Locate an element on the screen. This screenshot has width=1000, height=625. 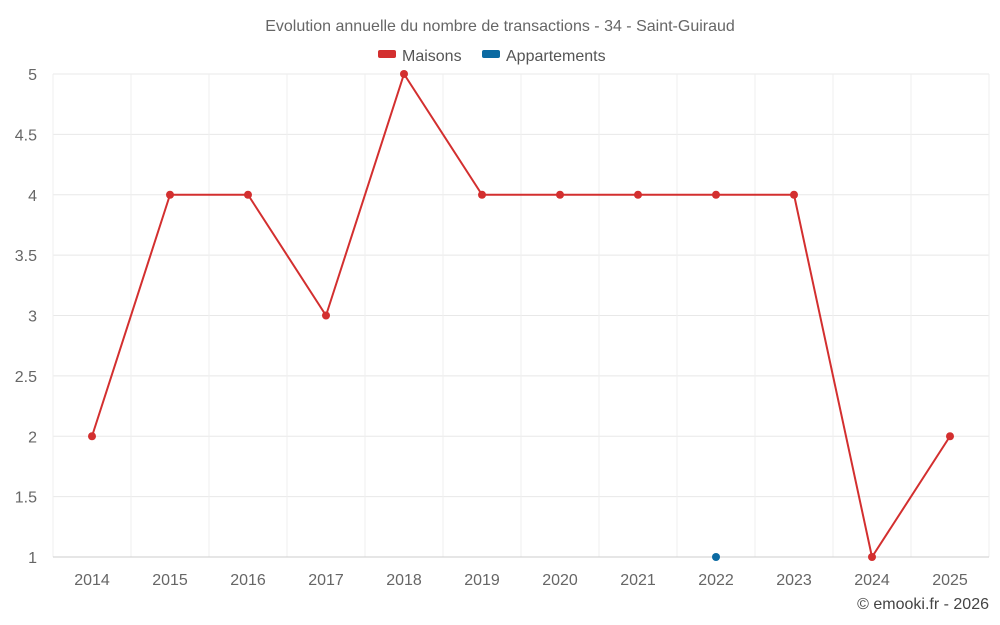
legend-item-appartements: Appartements is located at coordinates (544, 56).